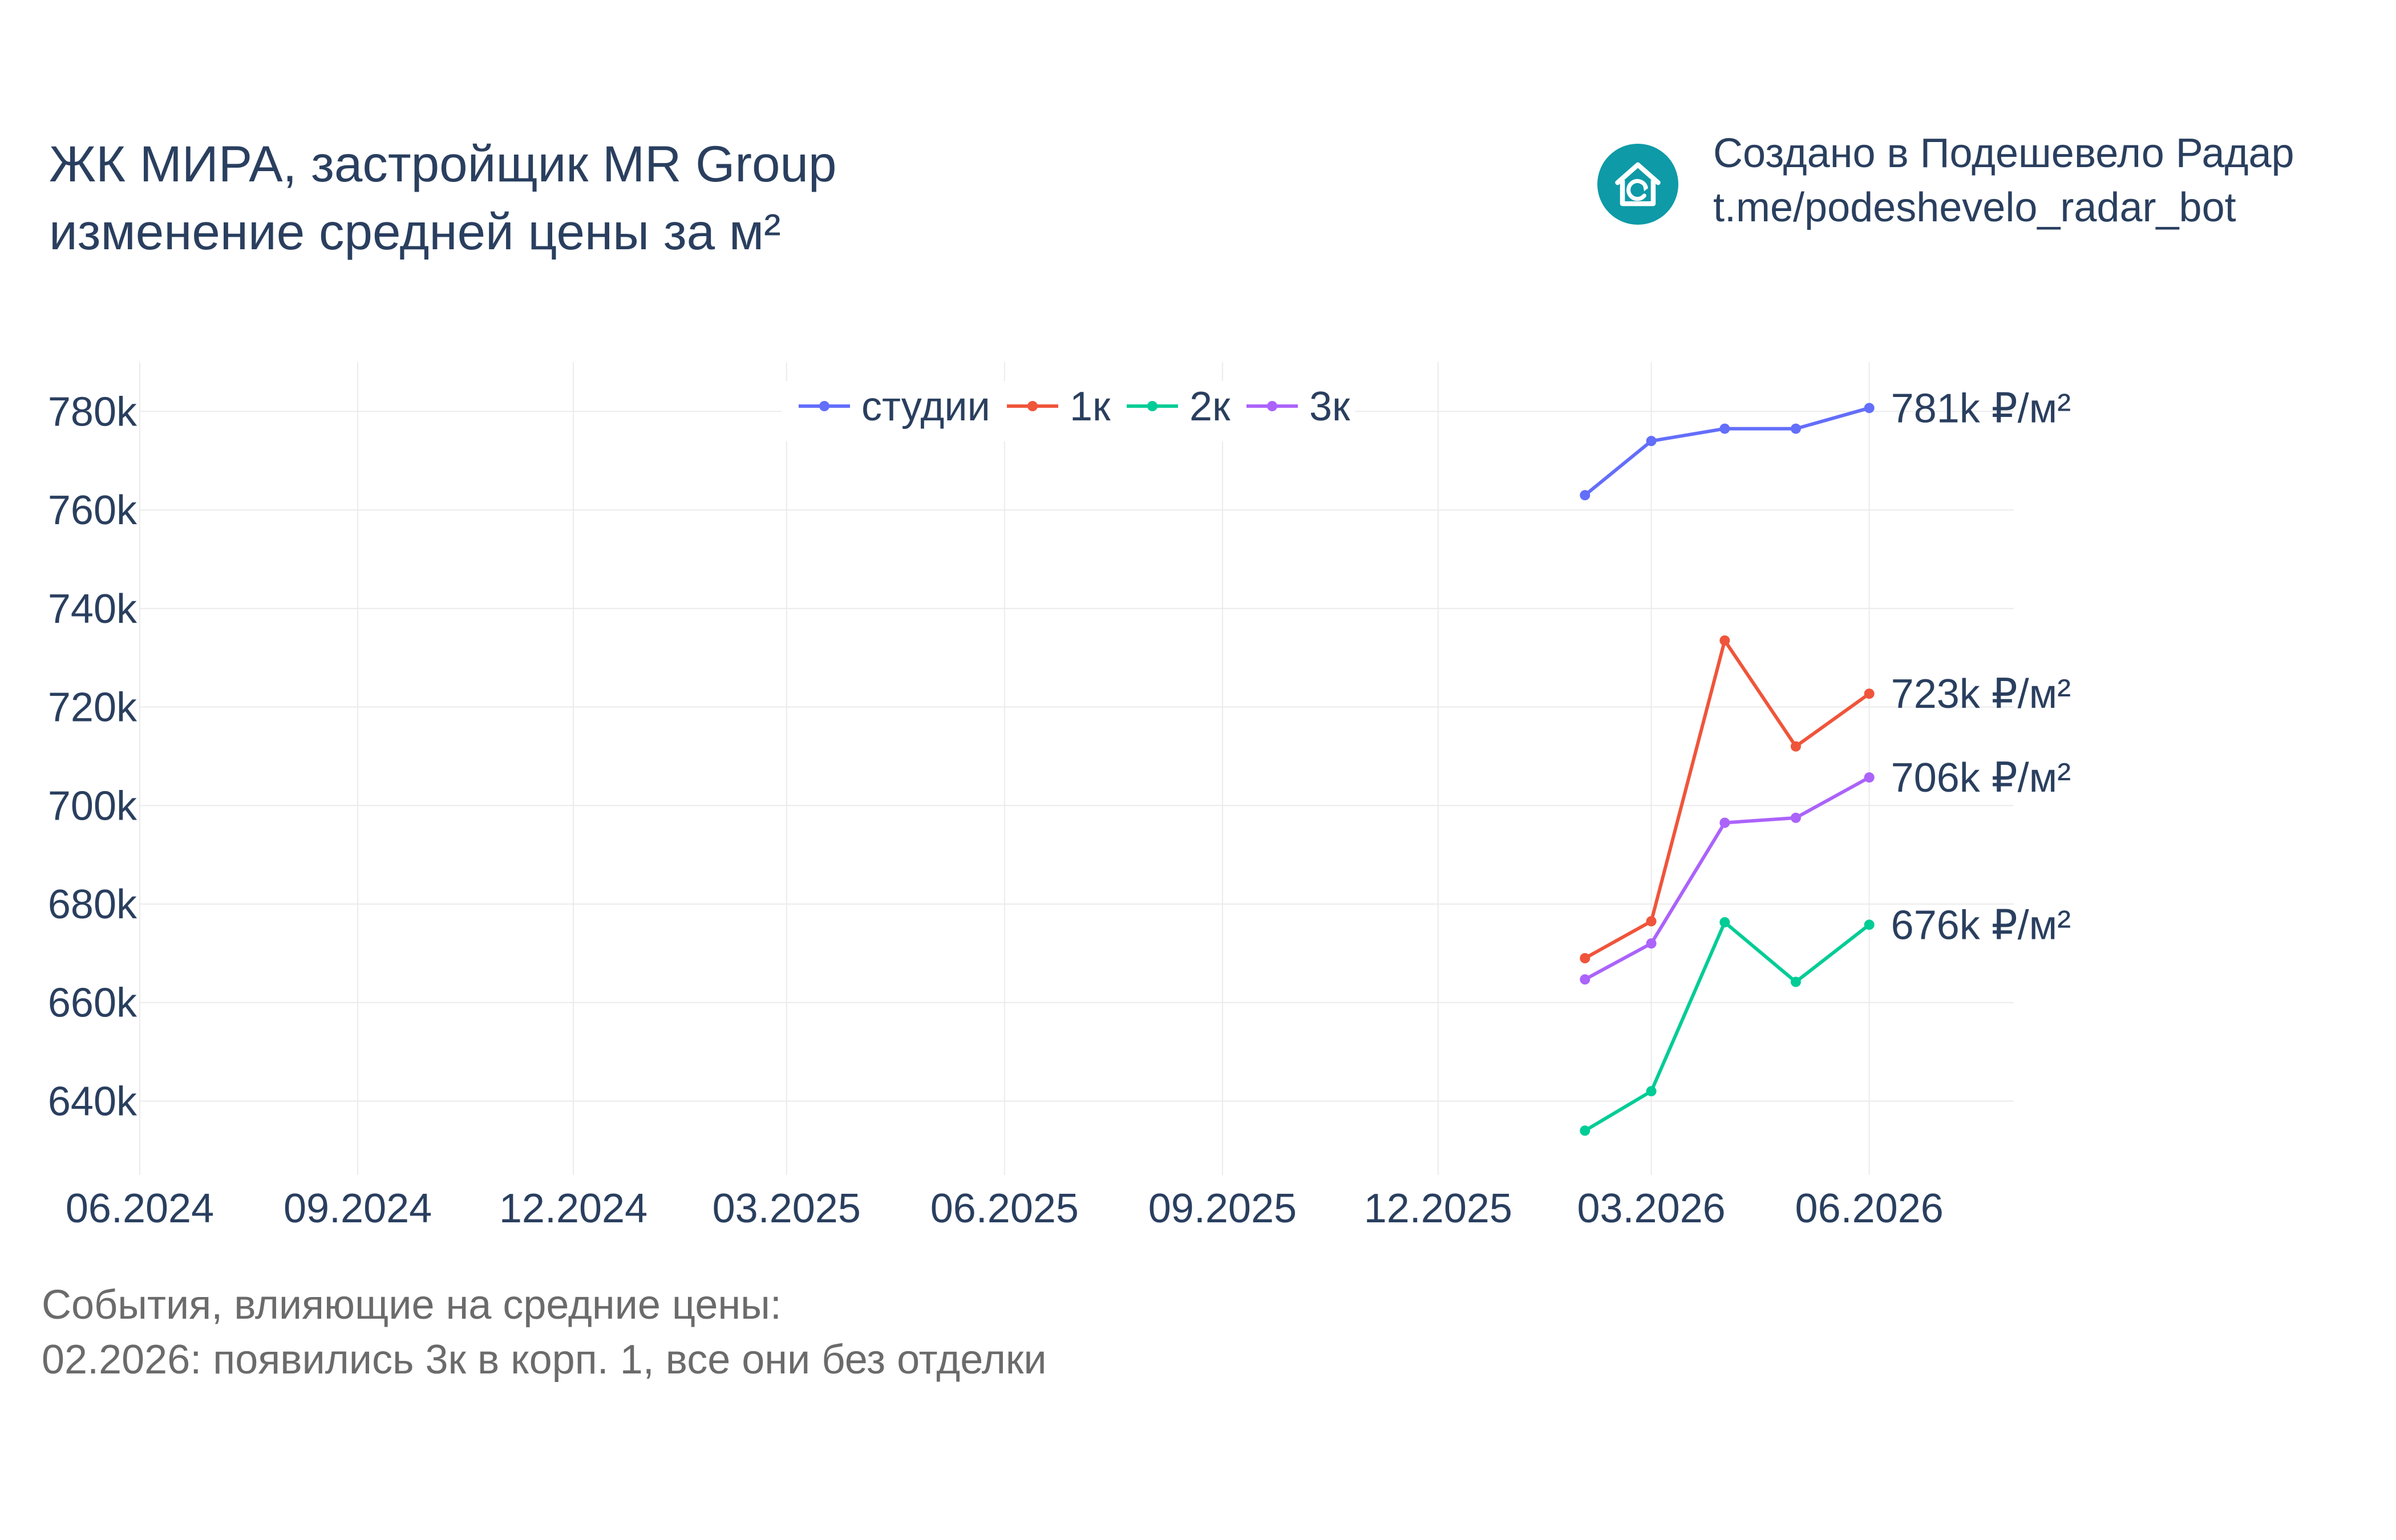 Image resolution: width=2396 pixels, height=1540 pixels. I want to click on y-tick-label: 660k, so click(92, 1003).